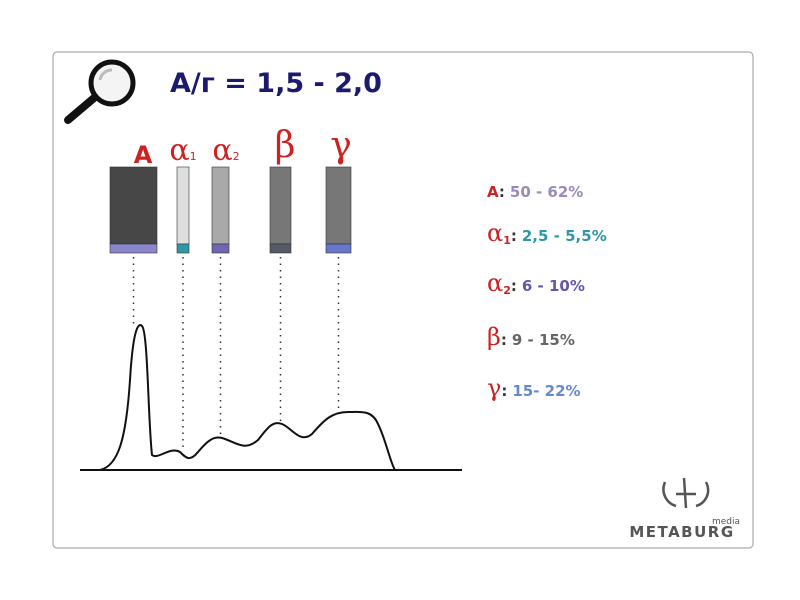  I want to click on legend-range: 2,5 - 5,5%, so click(564, 236).